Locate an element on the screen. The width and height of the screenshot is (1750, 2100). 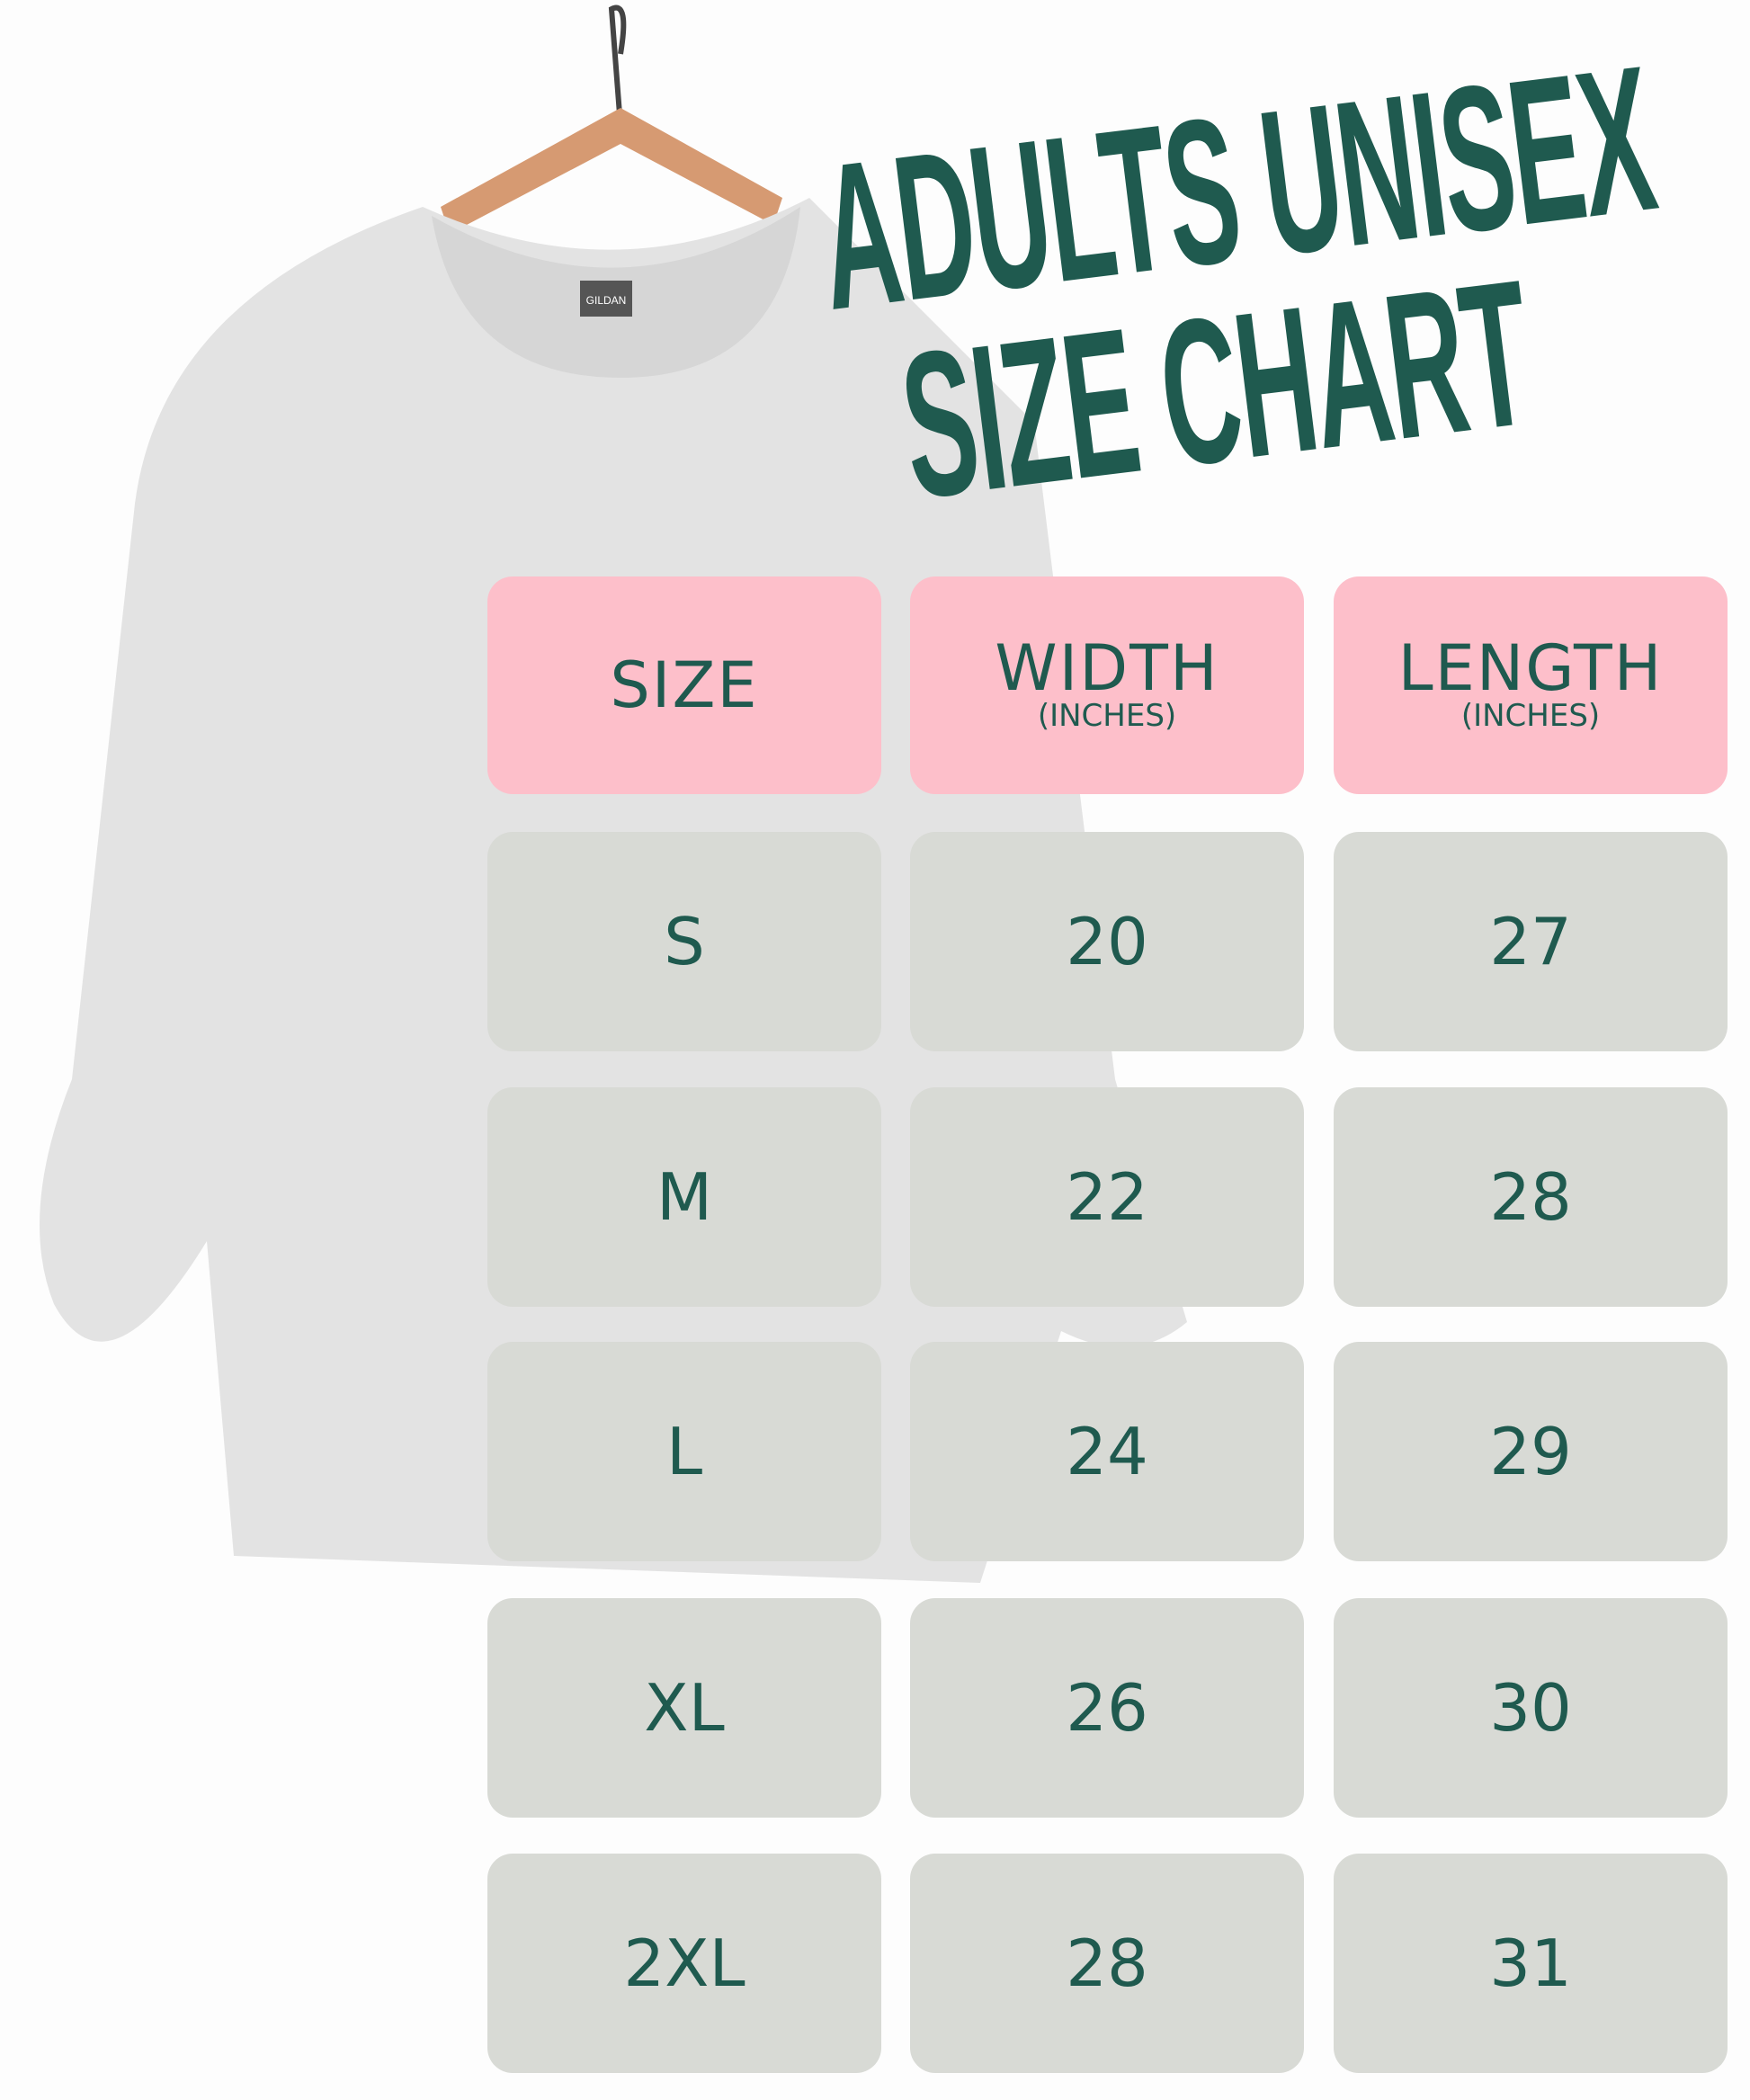
cell-length: 31 is located at coordinates (1531, 1963).